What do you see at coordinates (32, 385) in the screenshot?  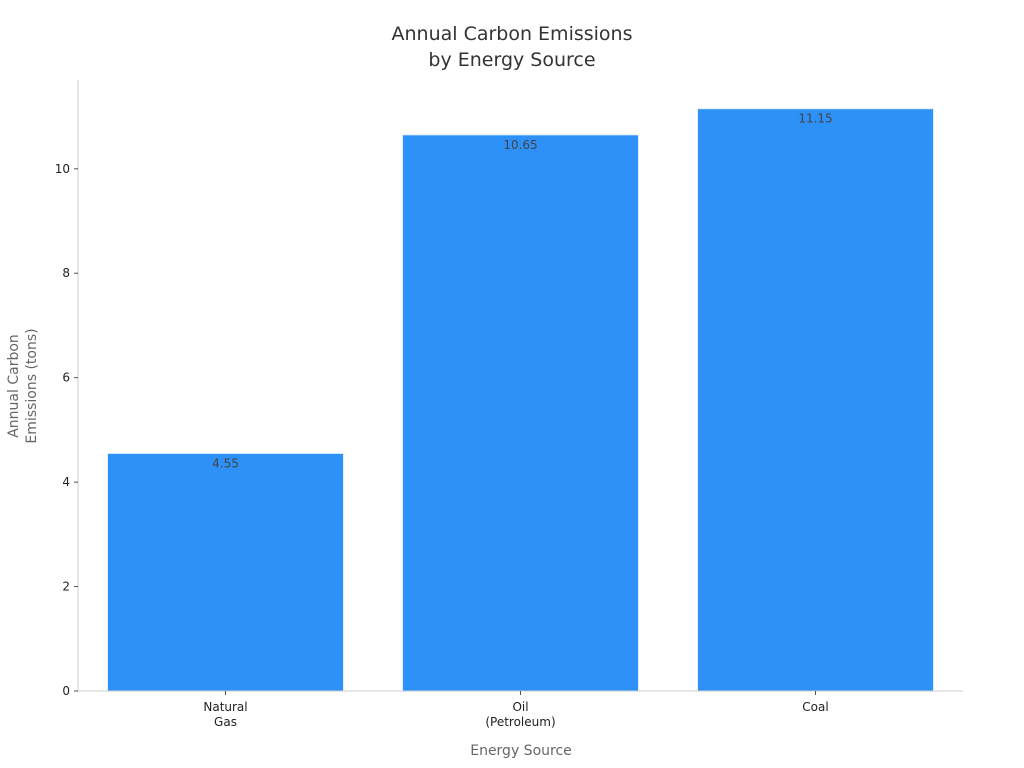 I see `y-axis-title-line-2: Emissions (tons)` at bounding box center [32, 385].